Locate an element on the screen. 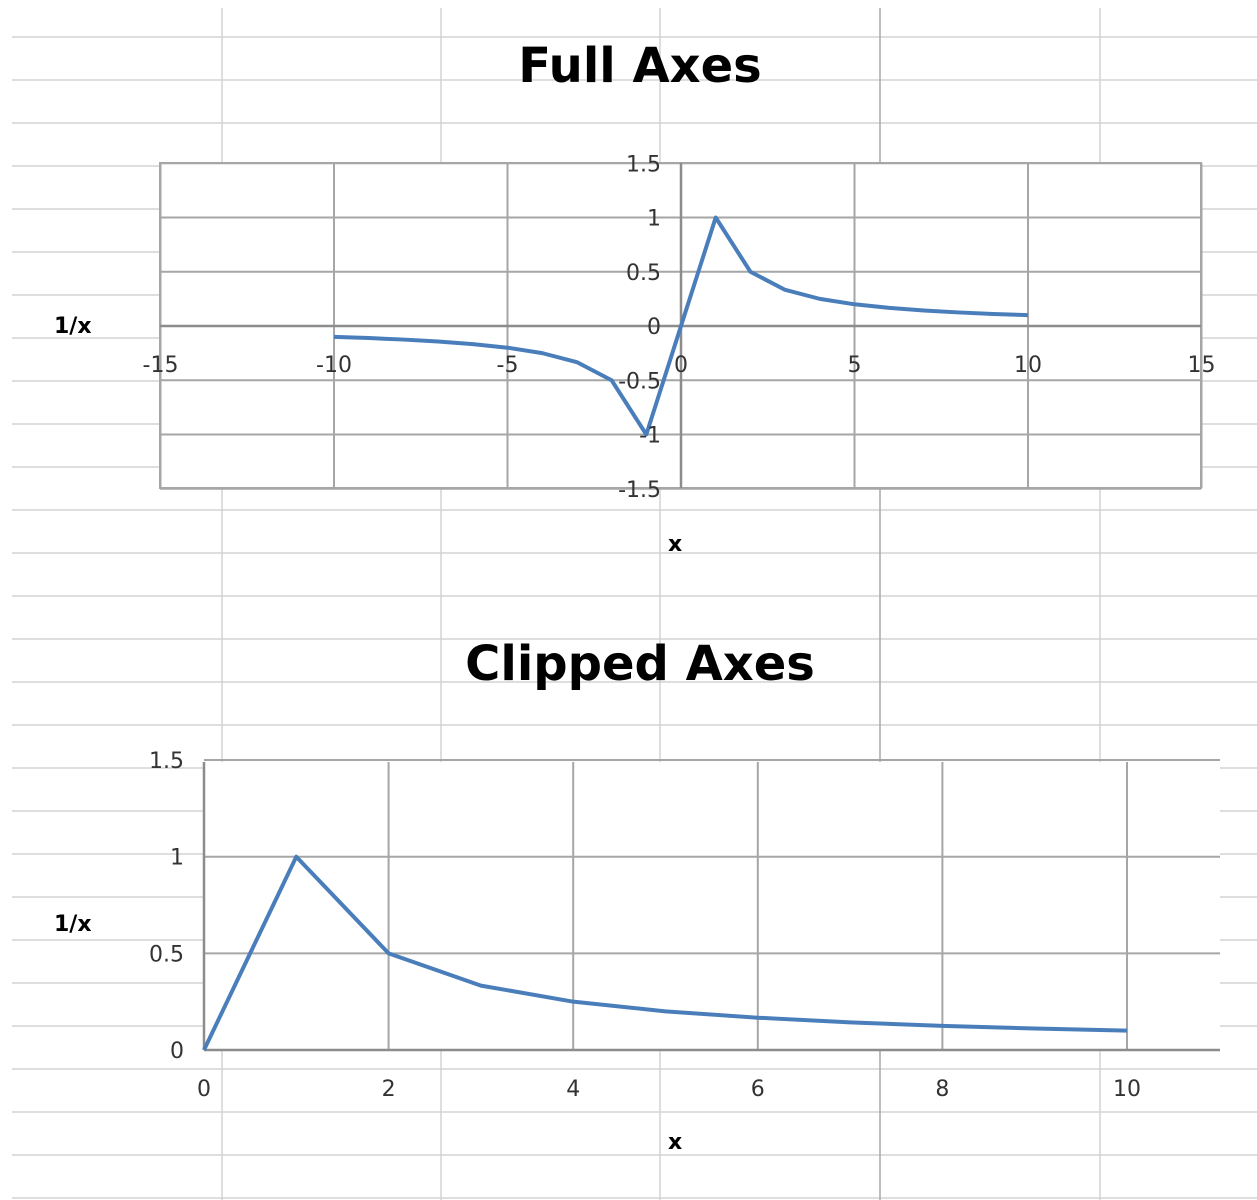 This screenshot has width=1257, height=1200. x-tick-label: -15 is located at coordinates (161, 365).